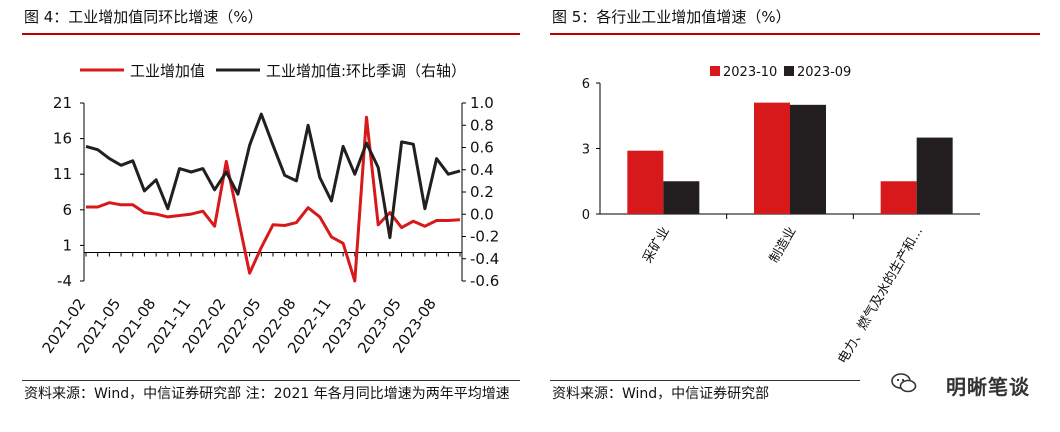 The image size is (1060, 432). I want to click on category-label: 采矿业, so click(656, 245).